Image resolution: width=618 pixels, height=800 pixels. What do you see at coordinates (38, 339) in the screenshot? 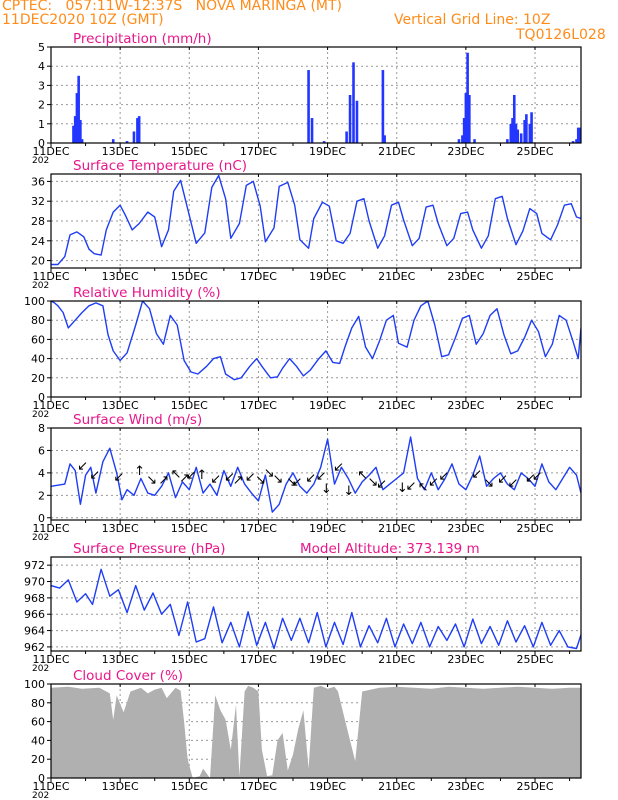
I see `humidity-ytick-label: 60` at bounding box center [38, 339].